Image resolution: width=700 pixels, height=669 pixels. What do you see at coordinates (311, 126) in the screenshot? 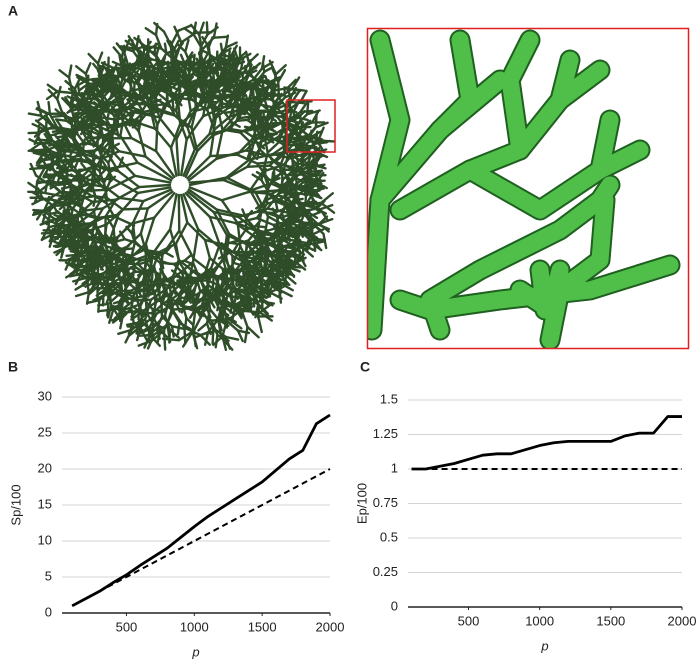
I see `zoom-box` at bounding box center [311, 126].